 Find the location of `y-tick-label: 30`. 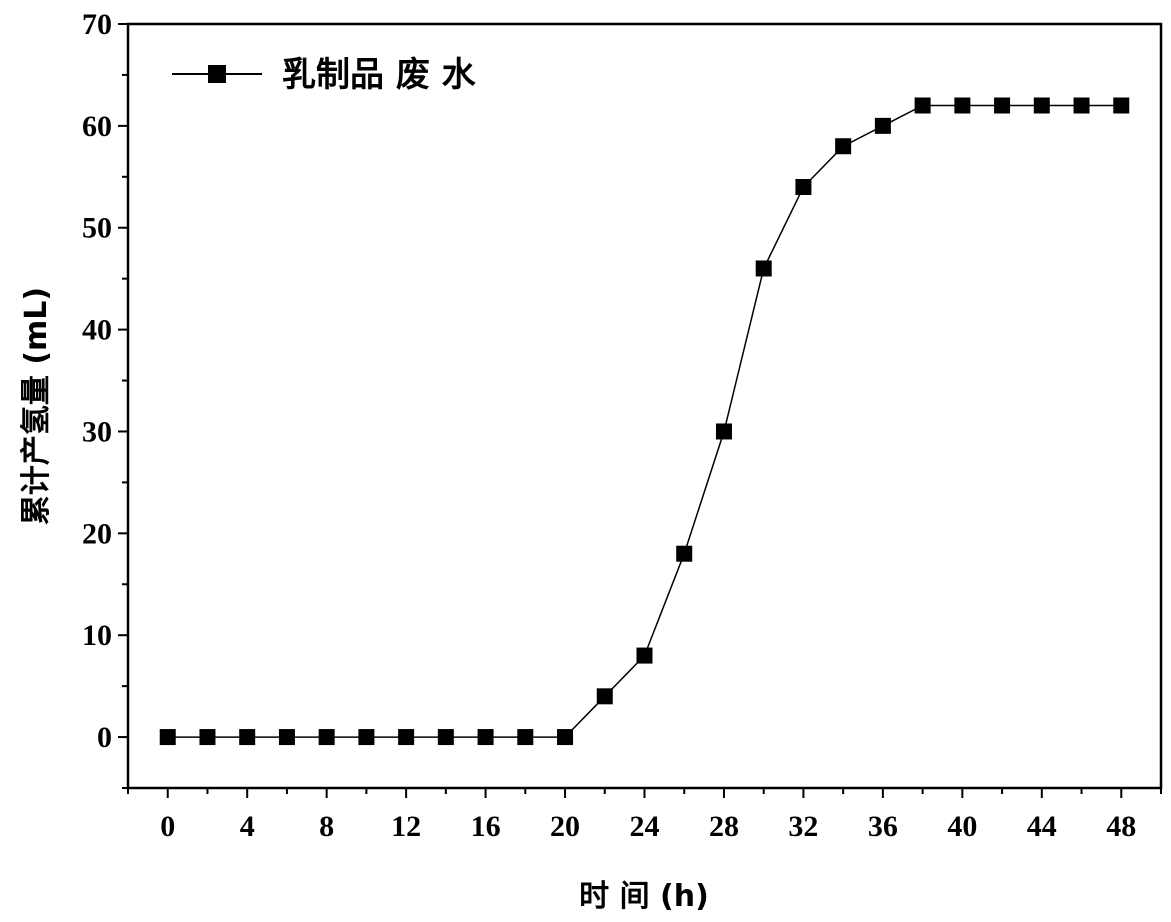

y-tick-label: 30 is located at coordinates (97, 431).